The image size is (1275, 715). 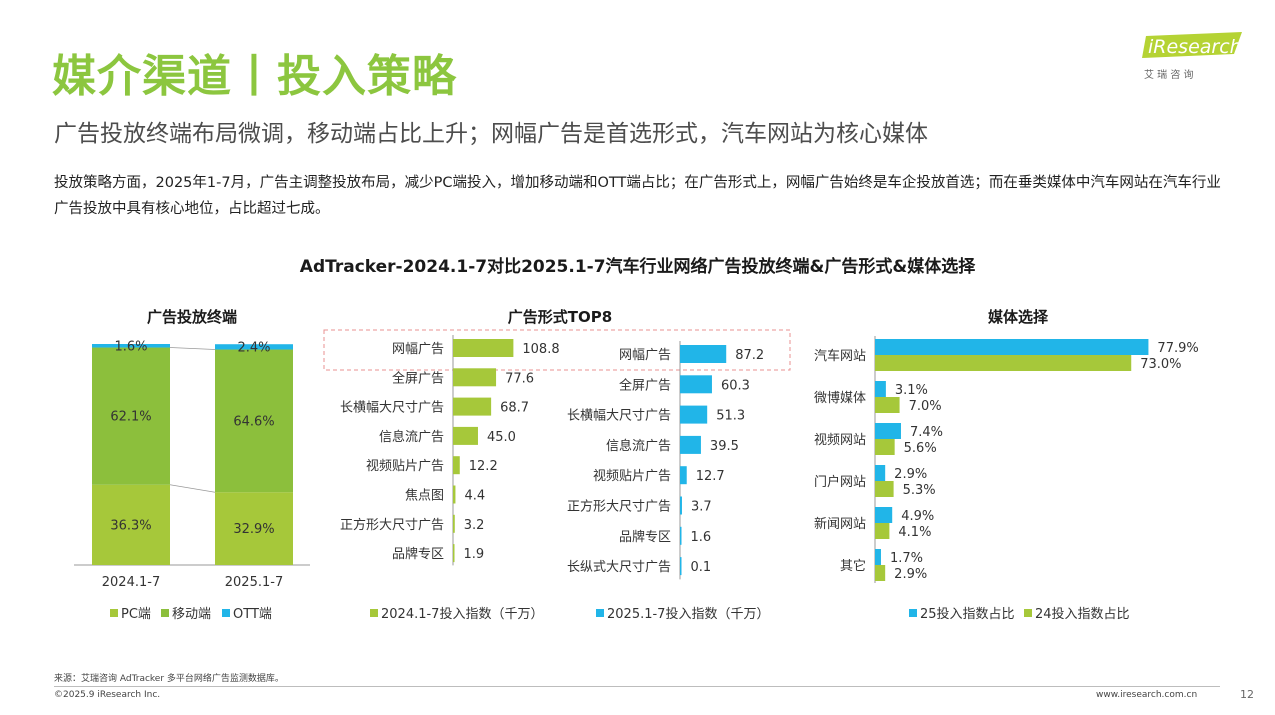 I want to click on chart-title: 广告投放终端, so click(x=192, y=317).